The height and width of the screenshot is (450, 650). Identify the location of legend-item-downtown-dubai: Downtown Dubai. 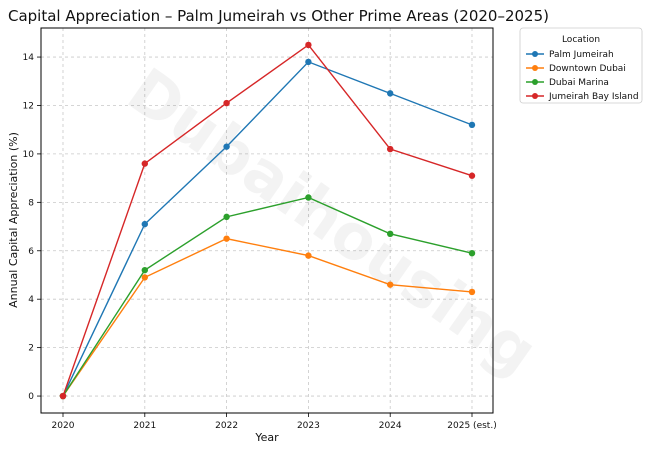
(576, 69).